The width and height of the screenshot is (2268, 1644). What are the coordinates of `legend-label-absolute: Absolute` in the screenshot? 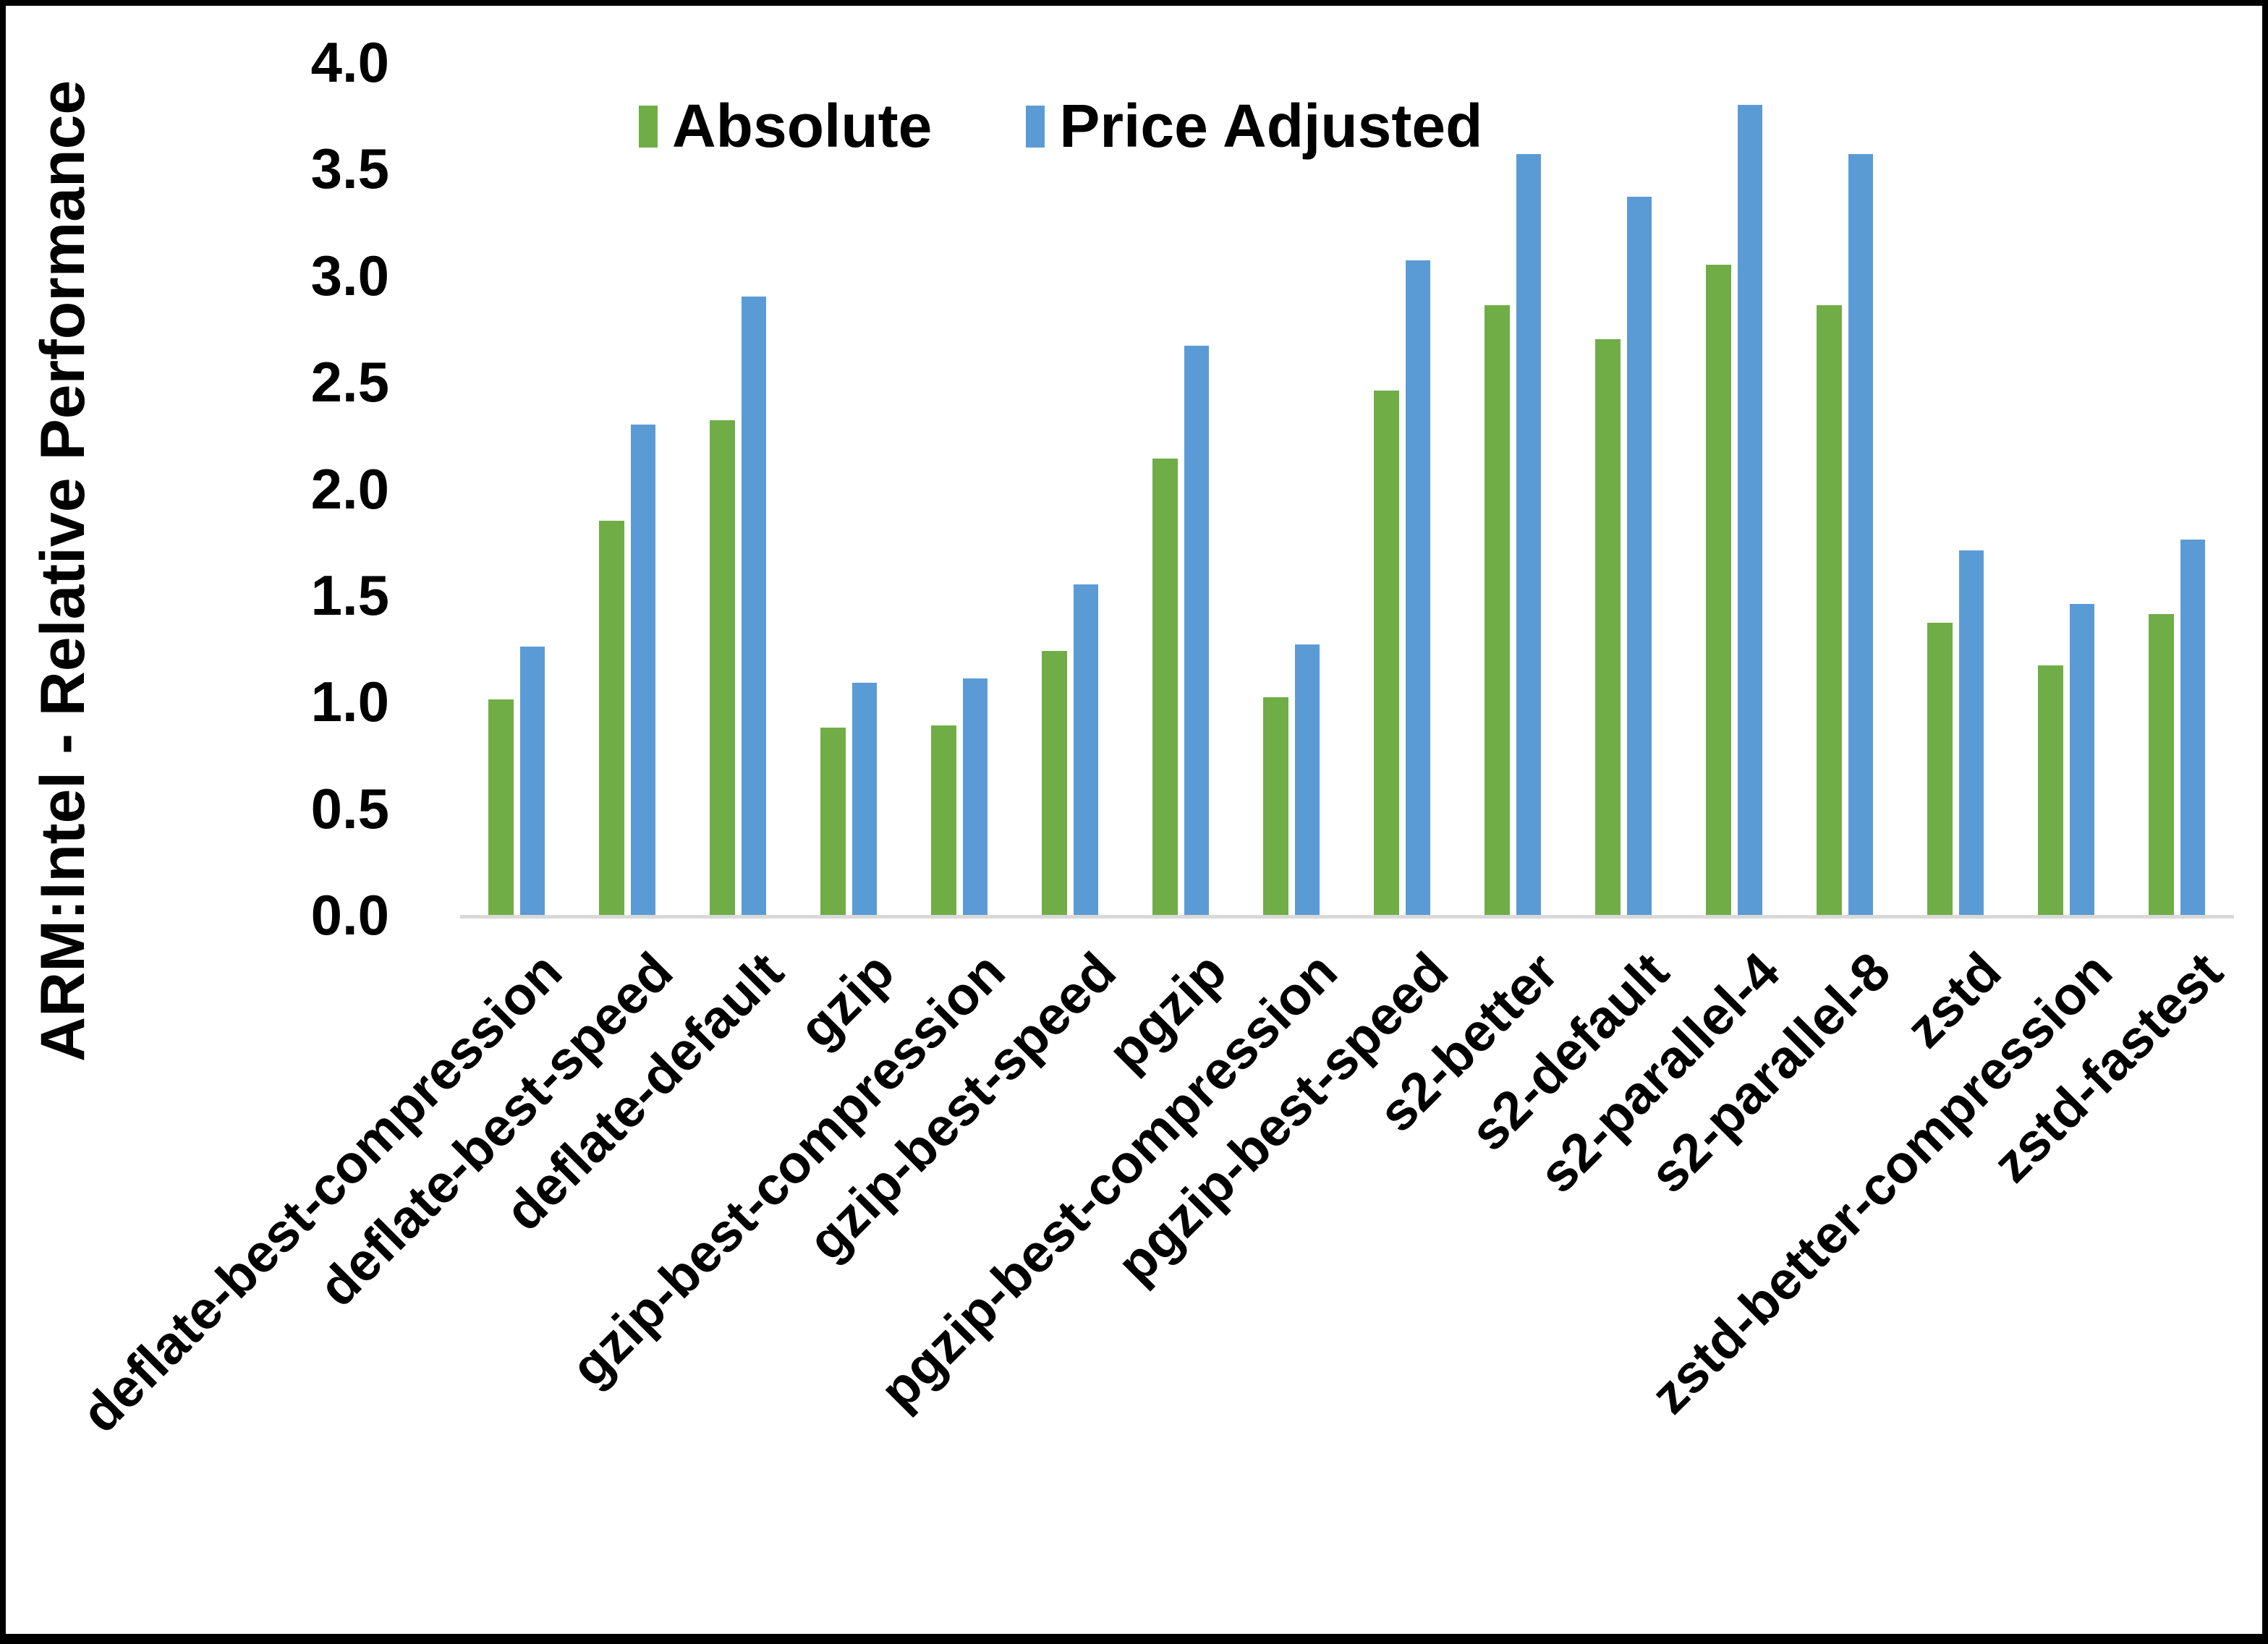 It's located at (802, 126).